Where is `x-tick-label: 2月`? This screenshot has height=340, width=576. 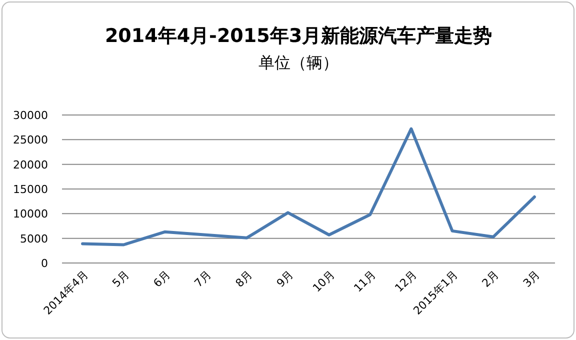
x-tick-label: 2月 is located at coordinates (491, 279).